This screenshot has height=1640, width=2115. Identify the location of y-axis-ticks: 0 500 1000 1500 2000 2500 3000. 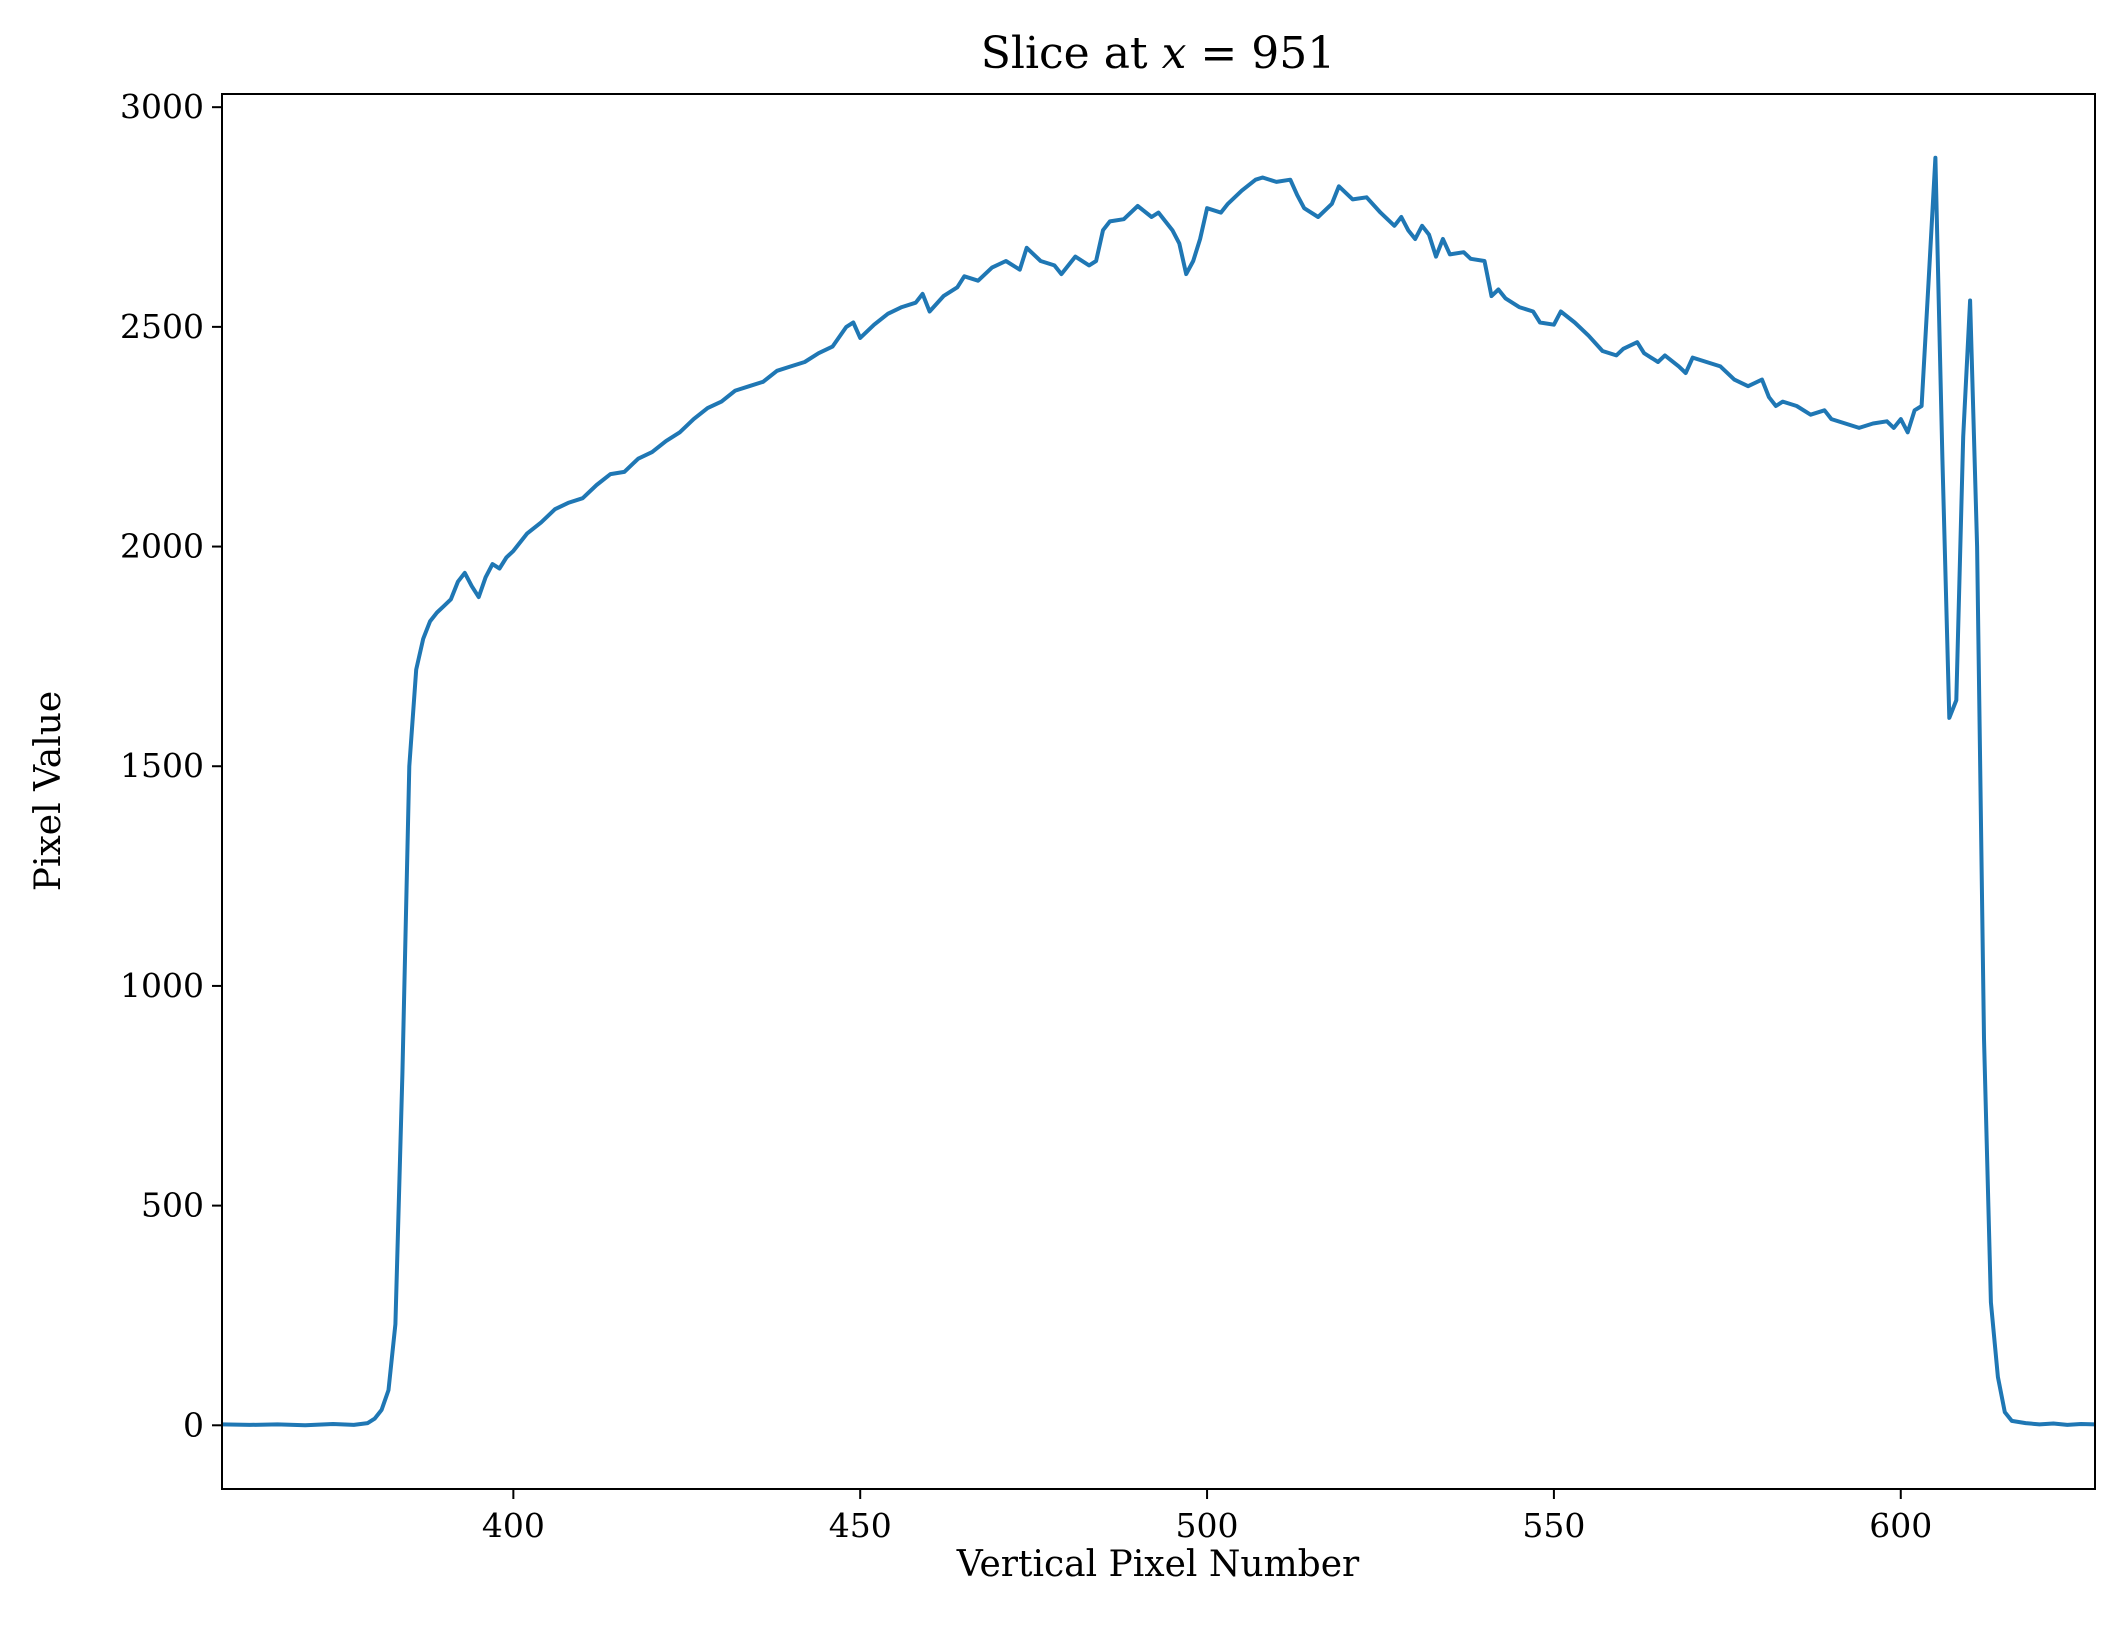
(171, 765).